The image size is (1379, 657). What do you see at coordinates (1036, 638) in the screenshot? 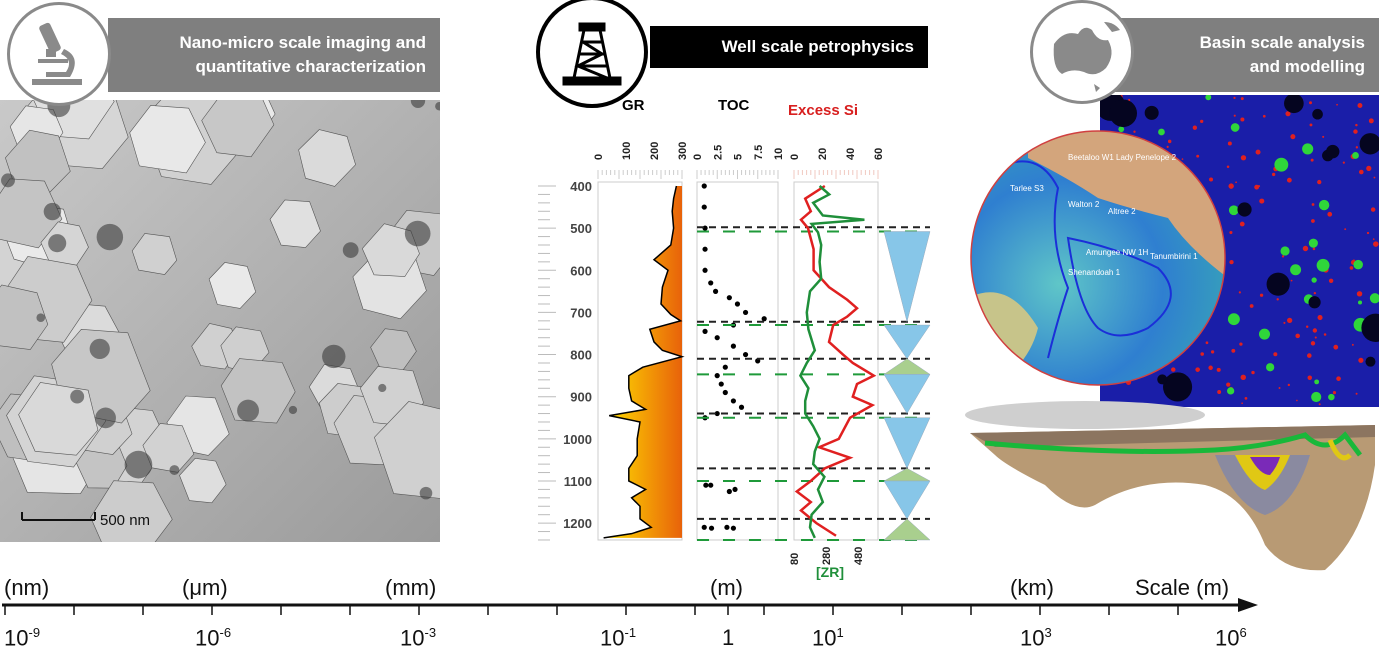
I see `scale-tick-label: 10³` at bounding box center [1036, 638].